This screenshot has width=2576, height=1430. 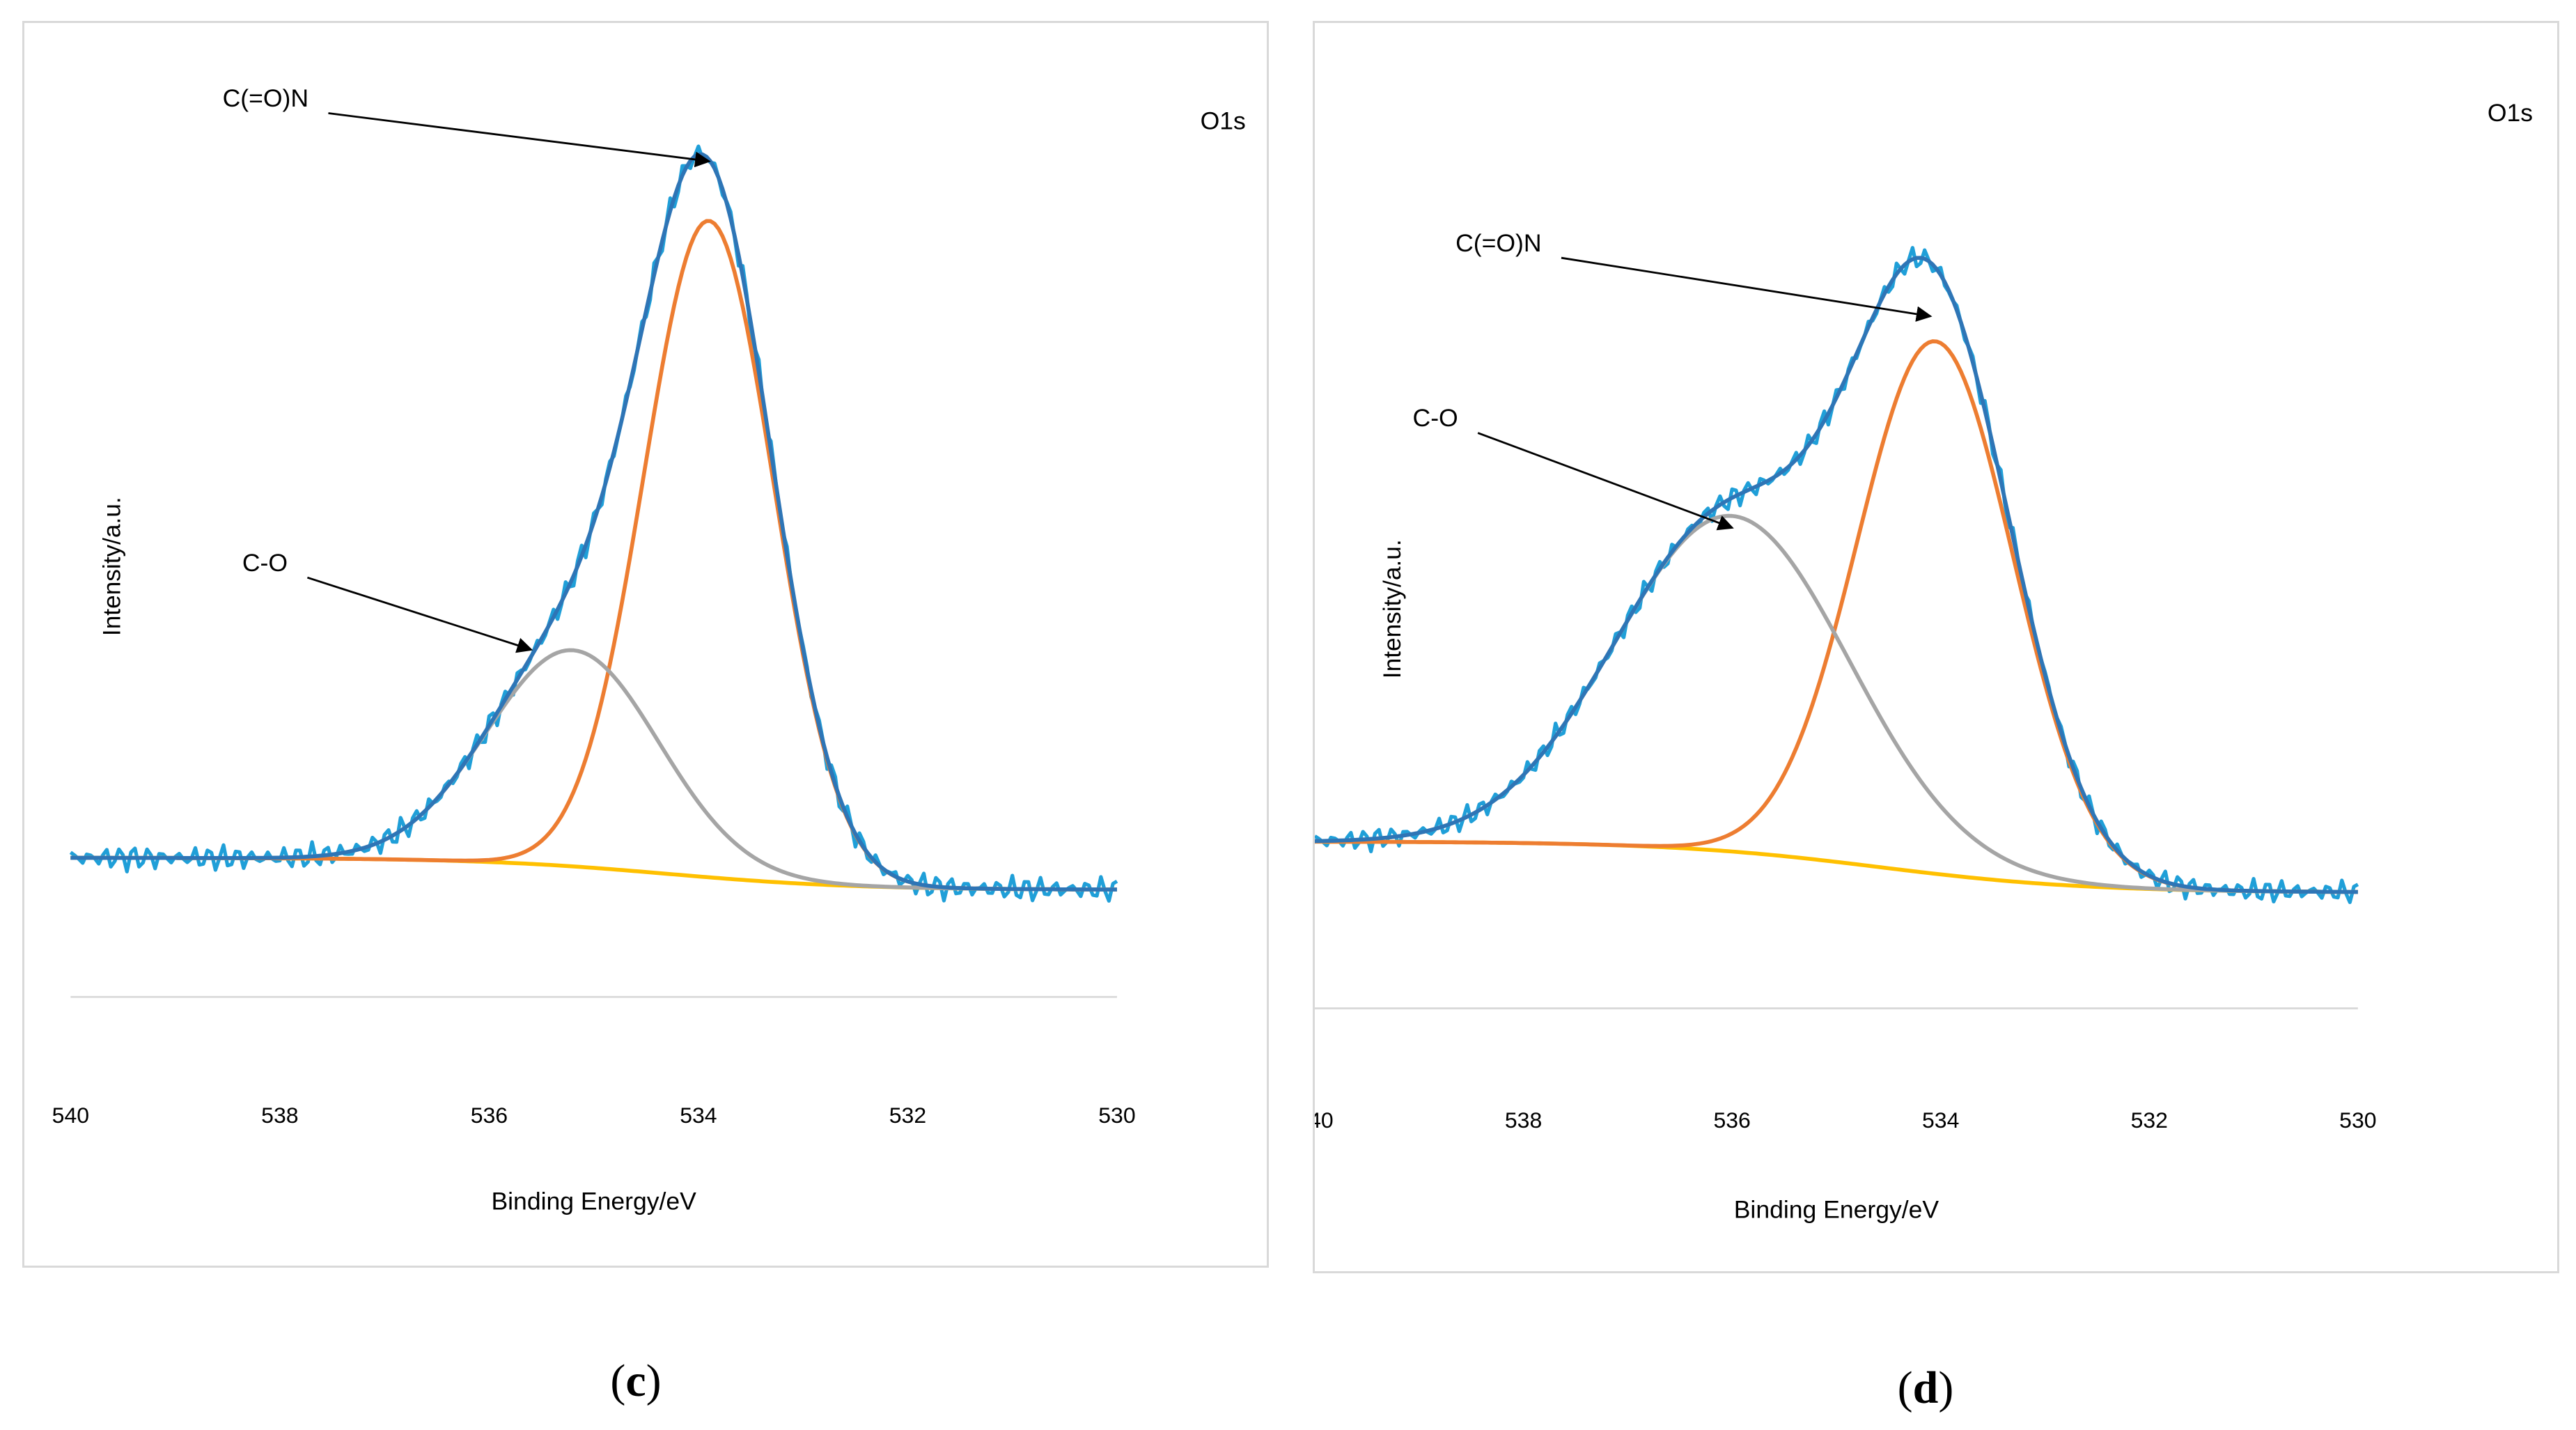 What do you see at coordinates (1836, 866) in the screenshot?
I see `series-background` at bounding box center [1836, 866].